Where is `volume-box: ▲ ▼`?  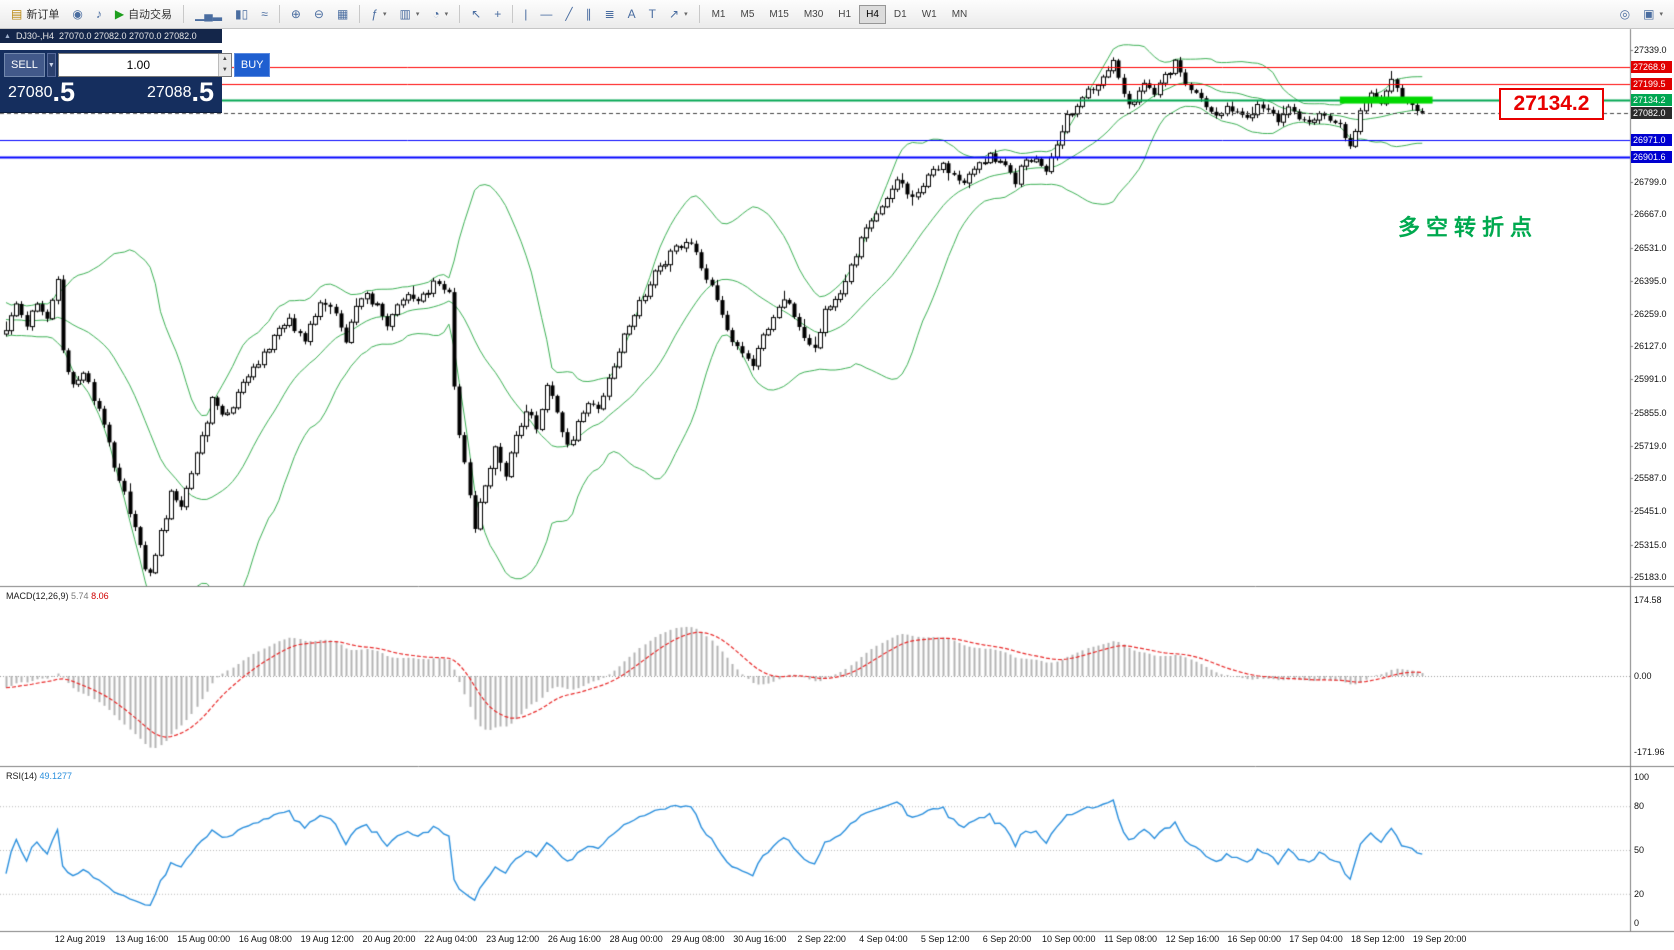
volume-box: ▲ ▼ is located at coordinates (144, 65).